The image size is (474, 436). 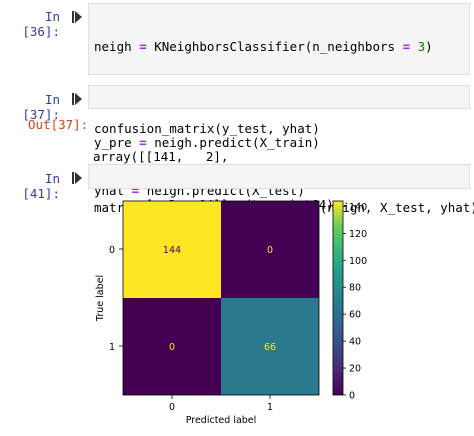 I want to click on code-token: neigh.predict(X_train), so click(x=233, y=142).